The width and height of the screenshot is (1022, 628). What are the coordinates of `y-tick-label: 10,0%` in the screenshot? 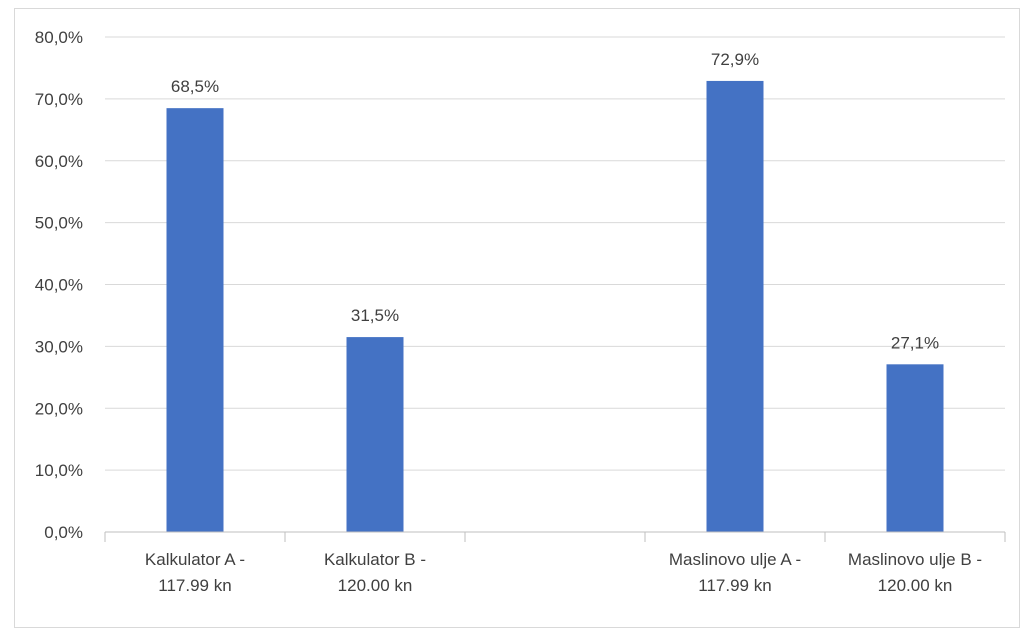 It's located at (59, 470).